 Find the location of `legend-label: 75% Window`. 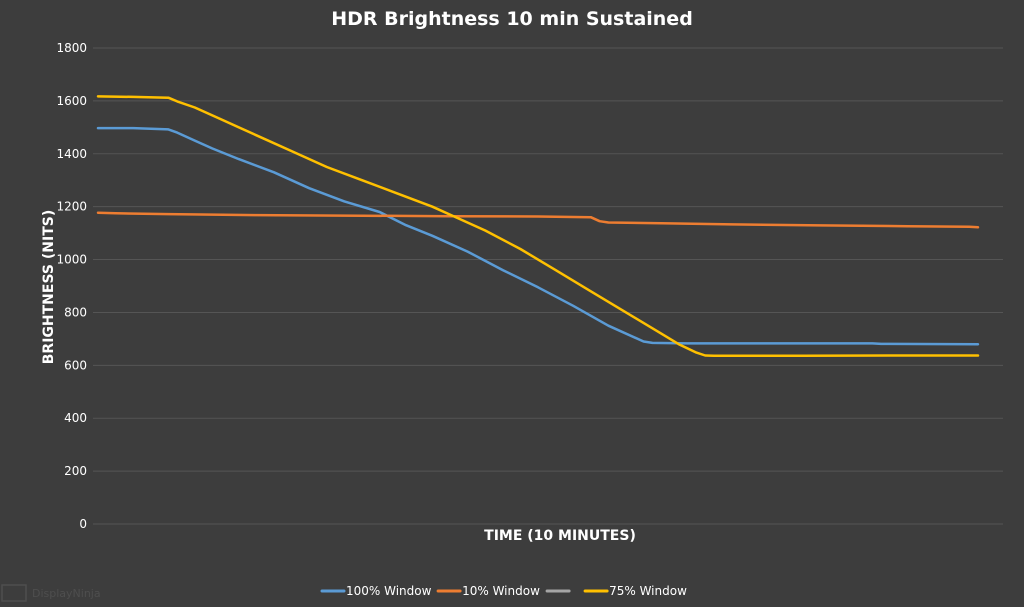

legend-label: 75% Window is located at coordinates (648, 591).